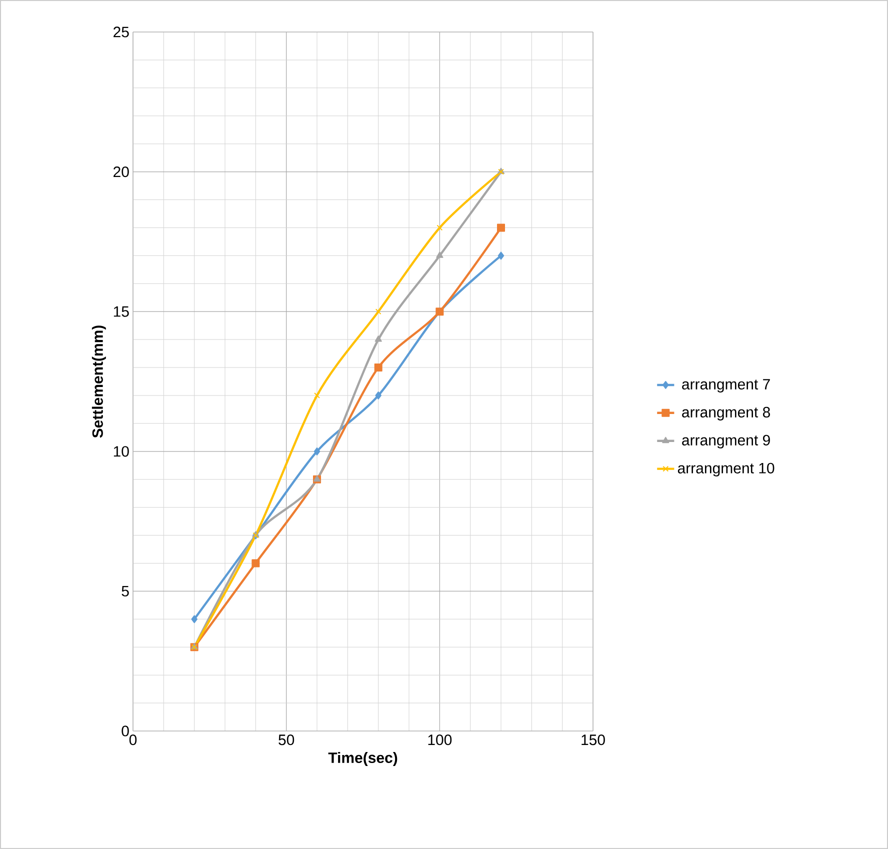 The width and height of the screenshot is (888, 849). I want to click on x-axis-title: Time(sec), so click(363, 759).